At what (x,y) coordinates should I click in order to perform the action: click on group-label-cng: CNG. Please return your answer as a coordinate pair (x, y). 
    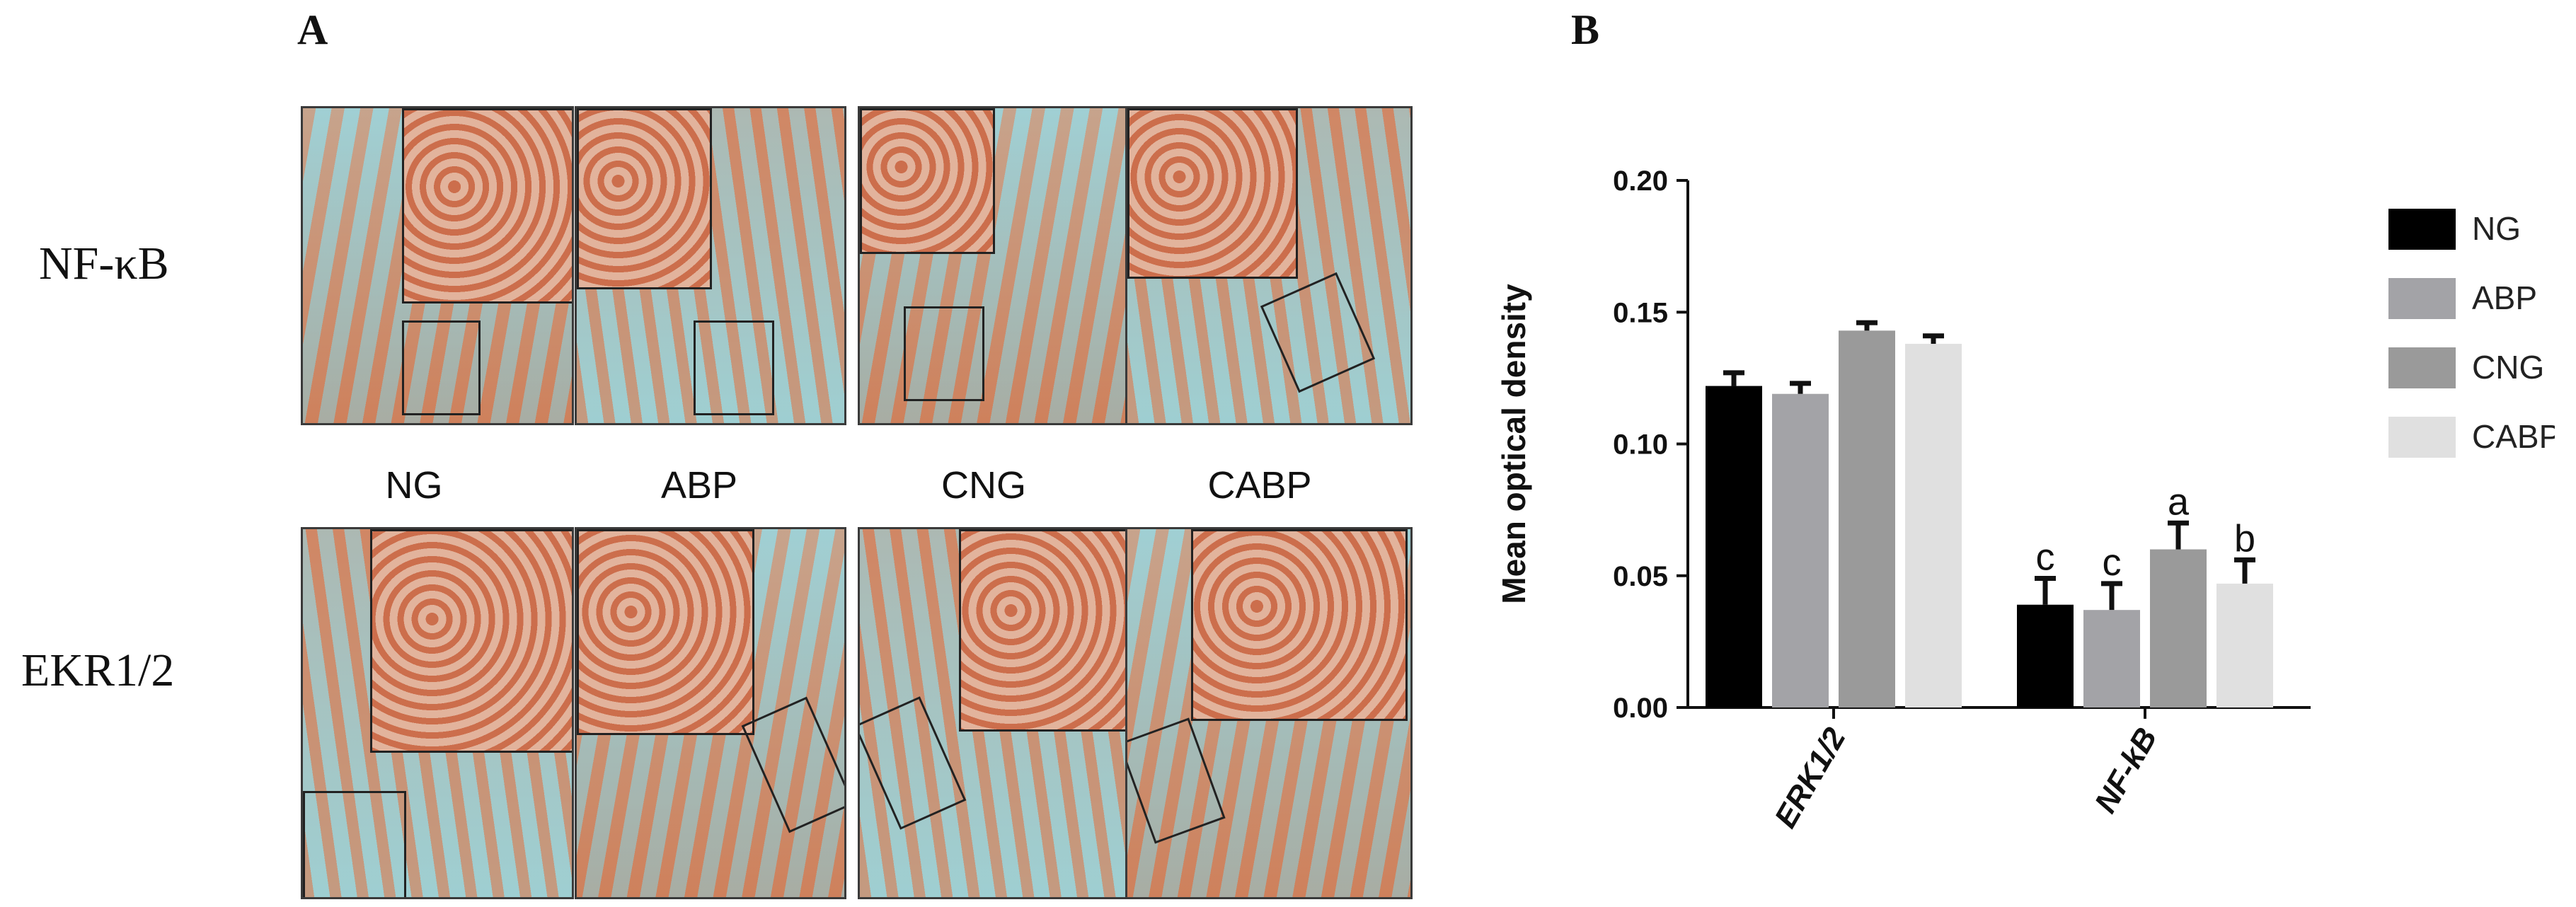
    Looking at the image, I should click on (984, 485).